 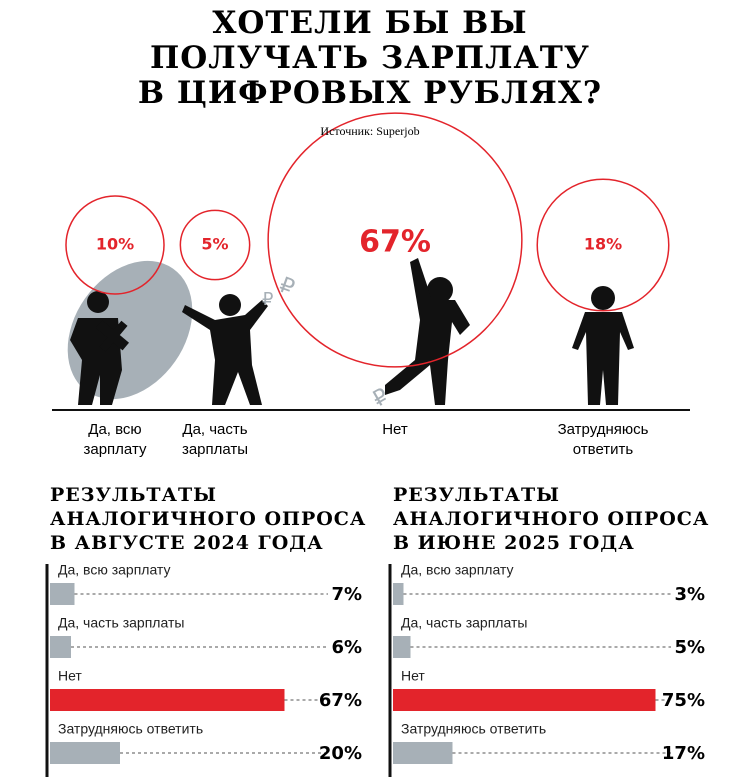 I want to click on value-label: 6%, so click(x=346, y=647).